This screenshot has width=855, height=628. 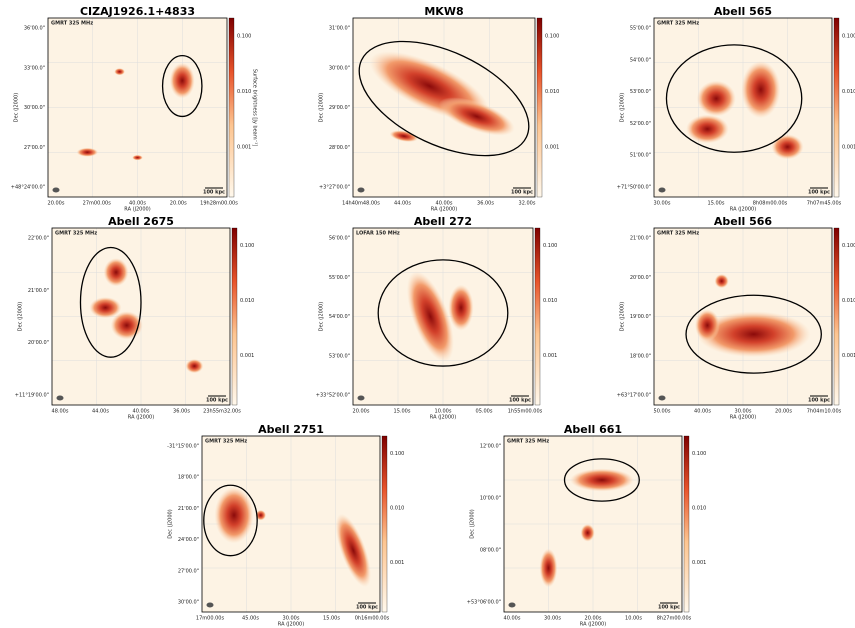 I want to click on y-tick-label: 51'00.0", so click(x=640, y=156).